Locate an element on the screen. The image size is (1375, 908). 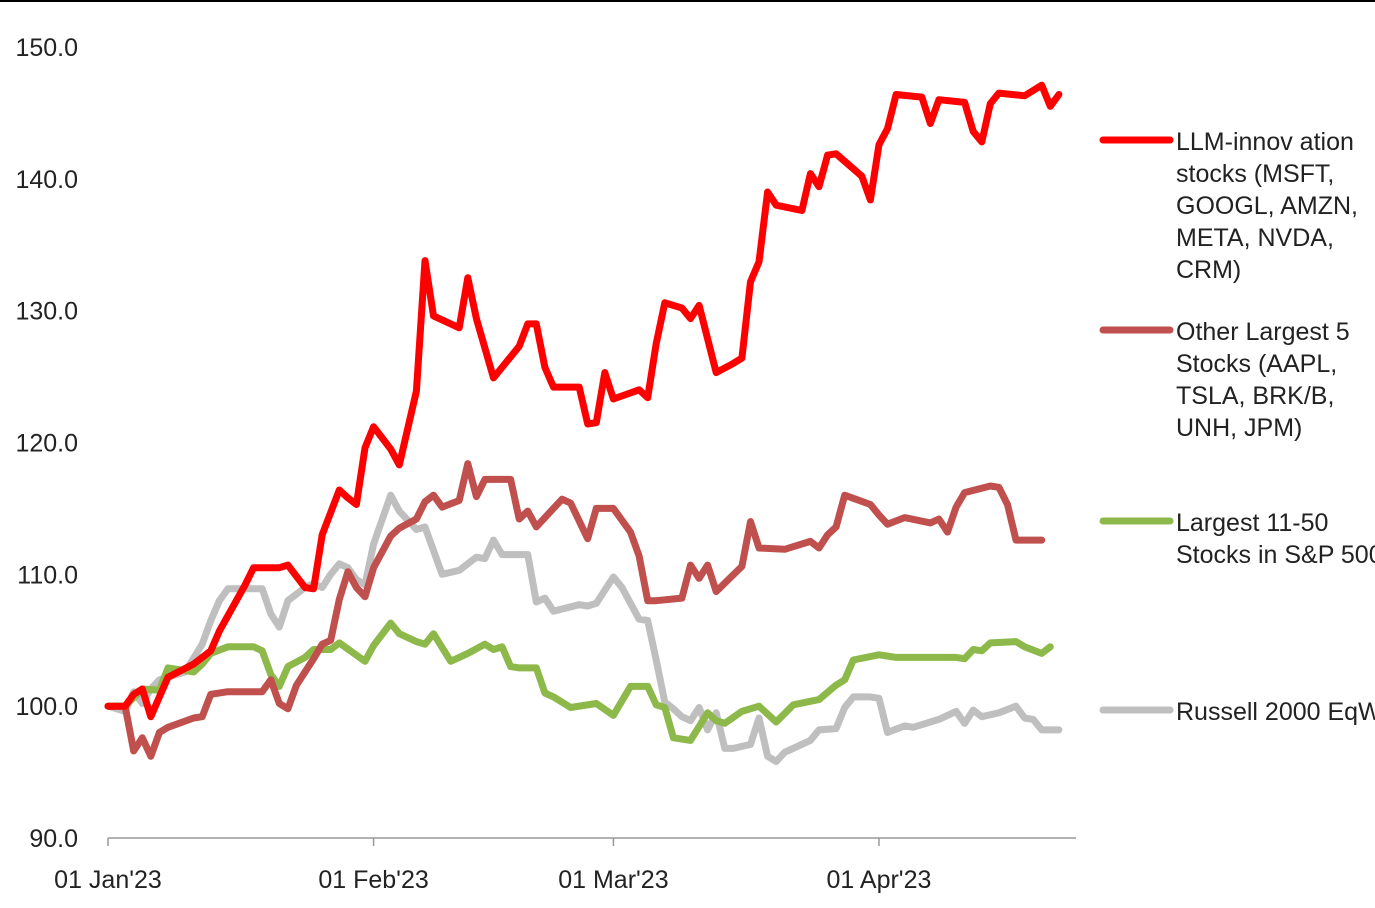
legend-label-1: CRM) is located at coordinates (1208, 270).